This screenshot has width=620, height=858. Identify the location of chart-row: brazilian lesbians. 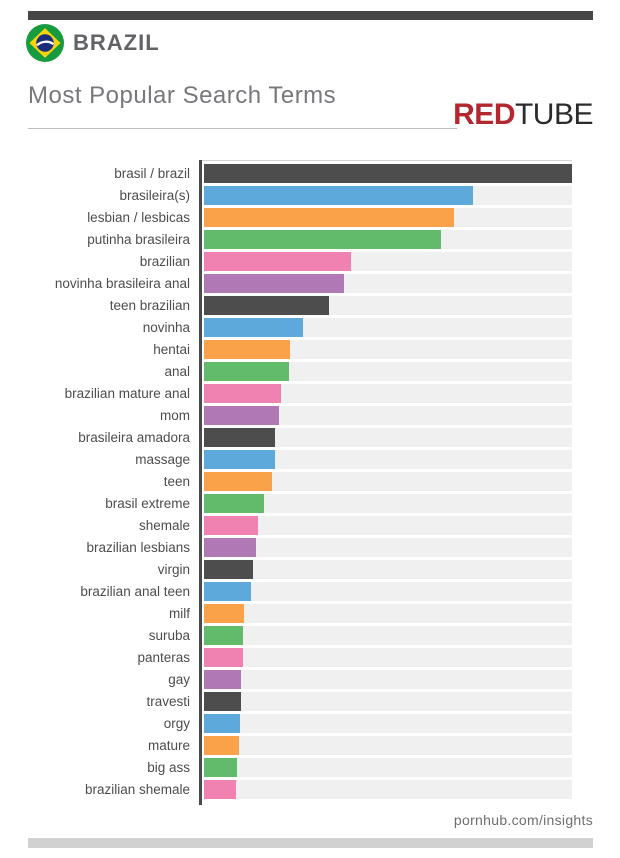
(310, 547).